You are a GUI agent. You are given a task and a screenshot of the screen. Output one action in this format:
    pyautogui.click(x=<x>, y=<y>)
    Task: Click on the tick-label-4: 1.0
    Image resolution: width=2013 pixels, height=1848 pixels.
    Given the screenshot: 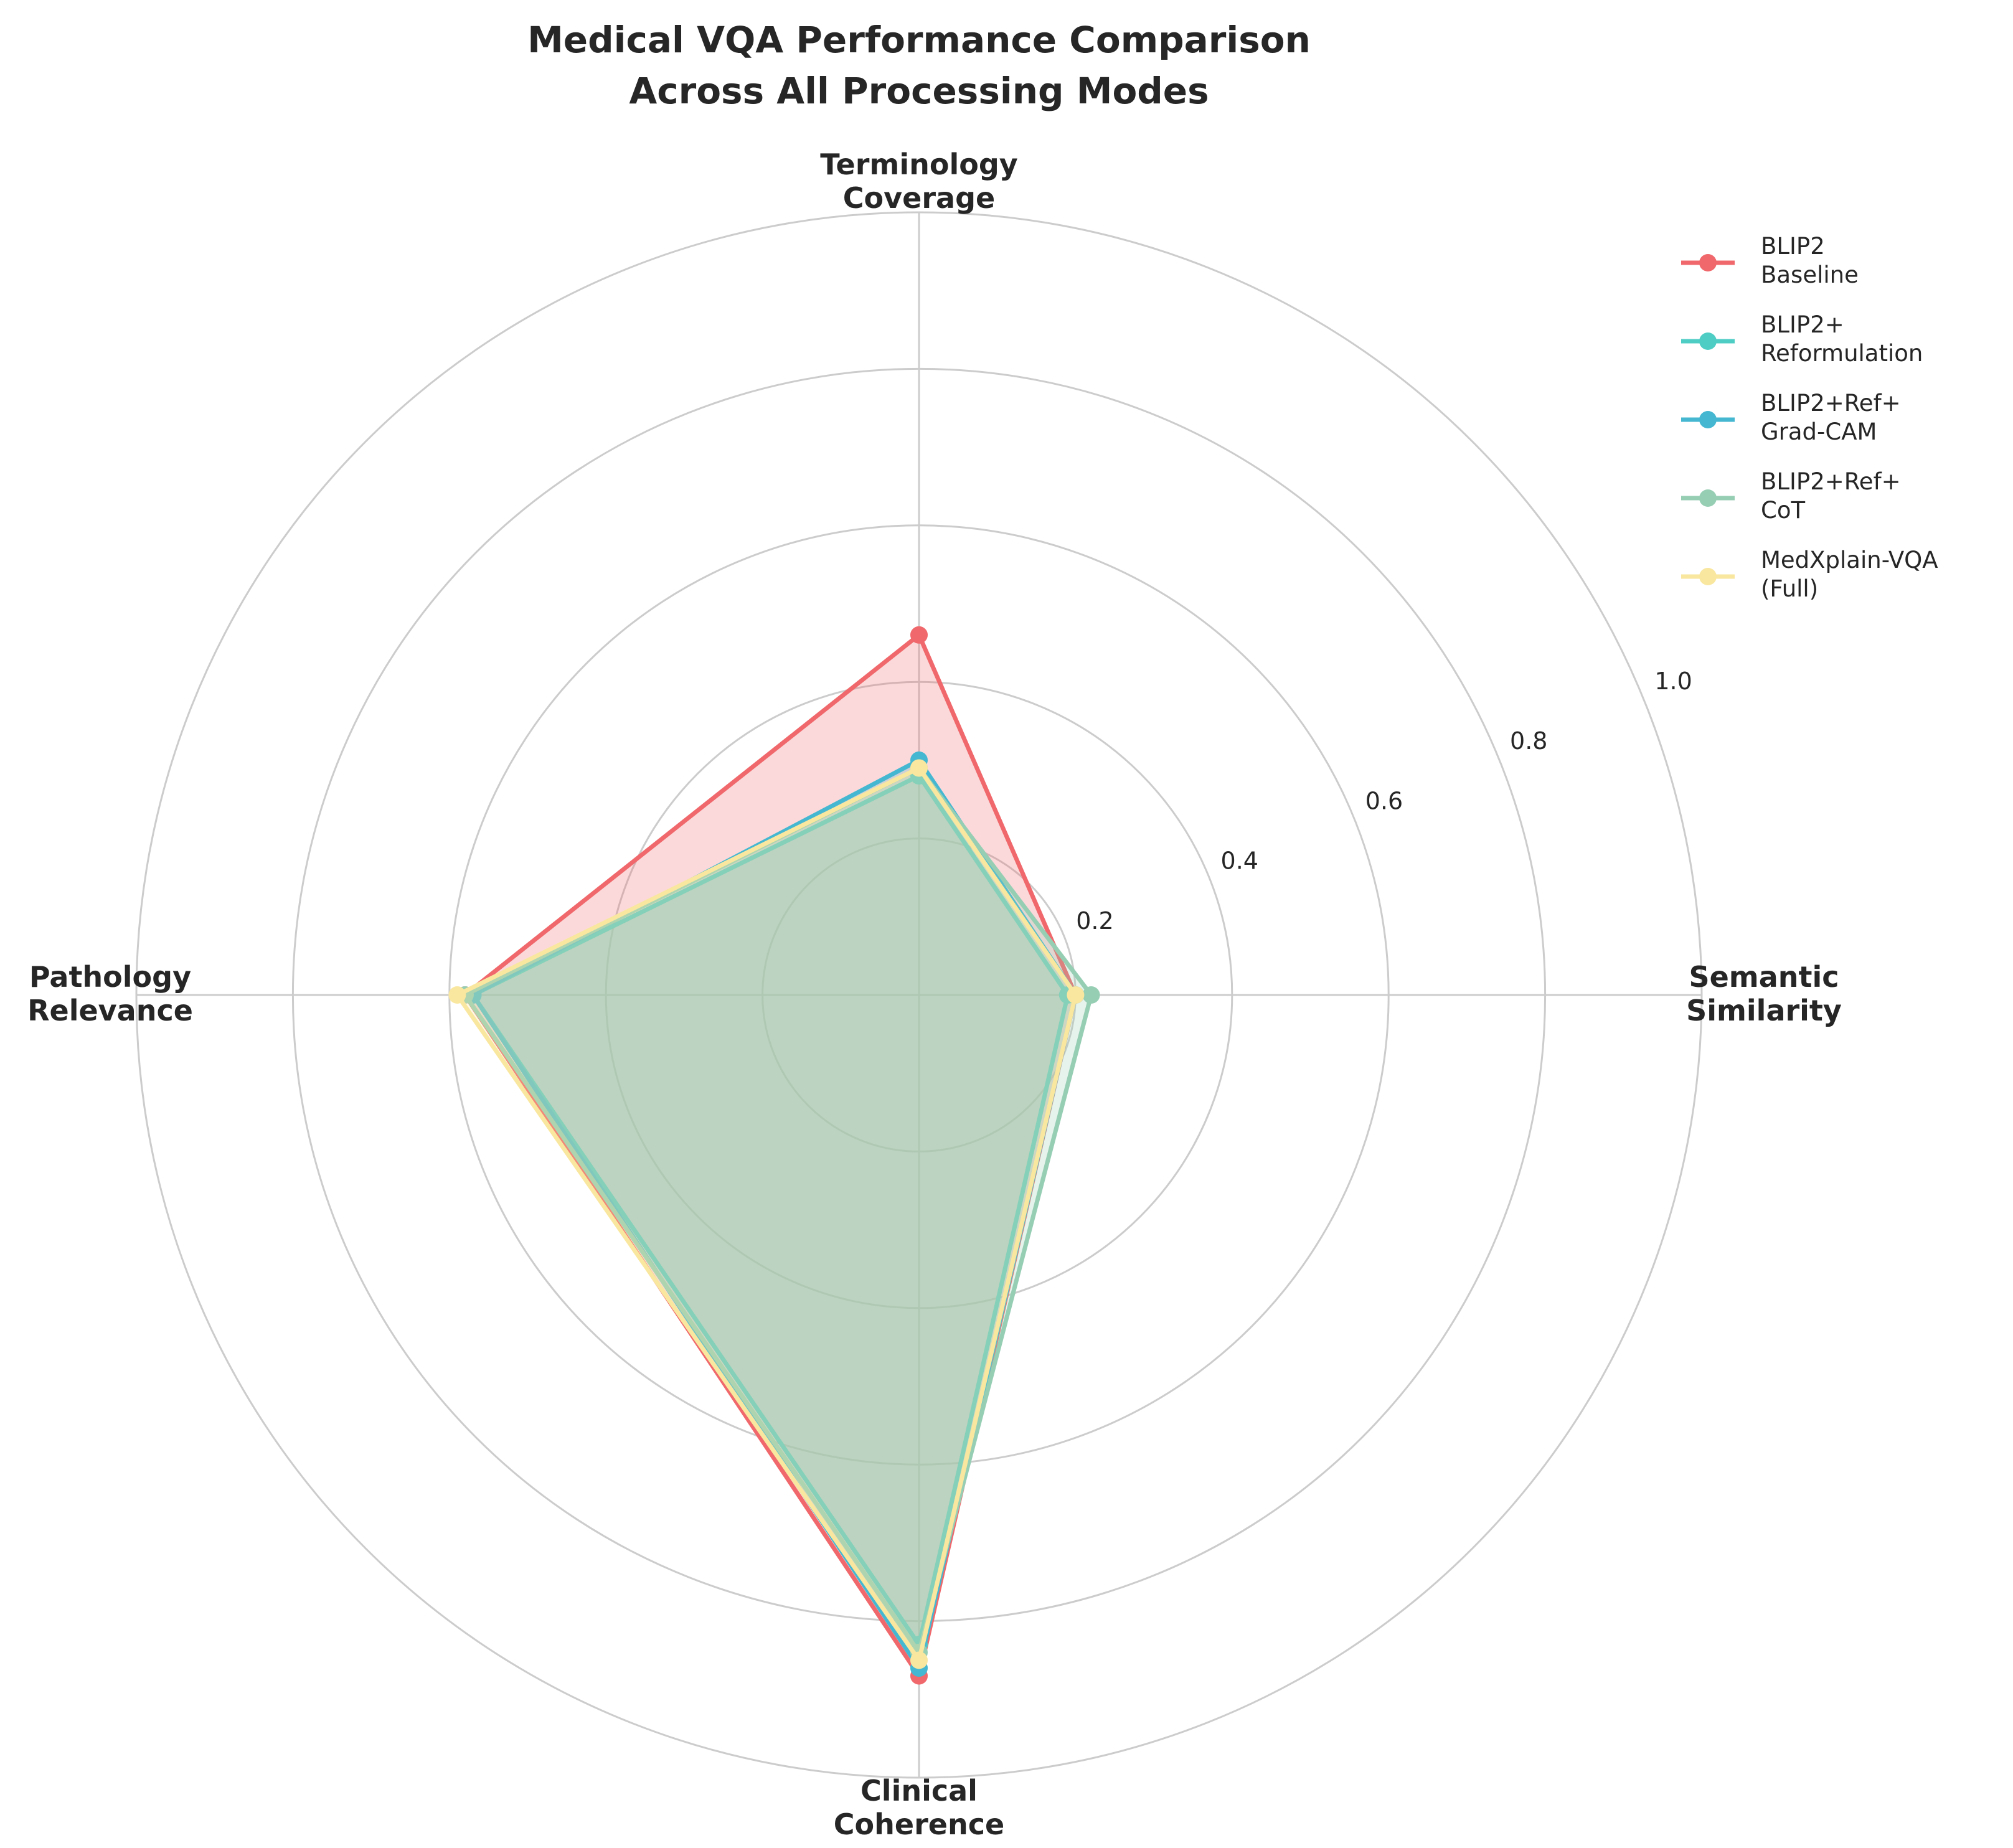 What is the action you would take?
    pyautogui.click(x=1673, y=681)
    